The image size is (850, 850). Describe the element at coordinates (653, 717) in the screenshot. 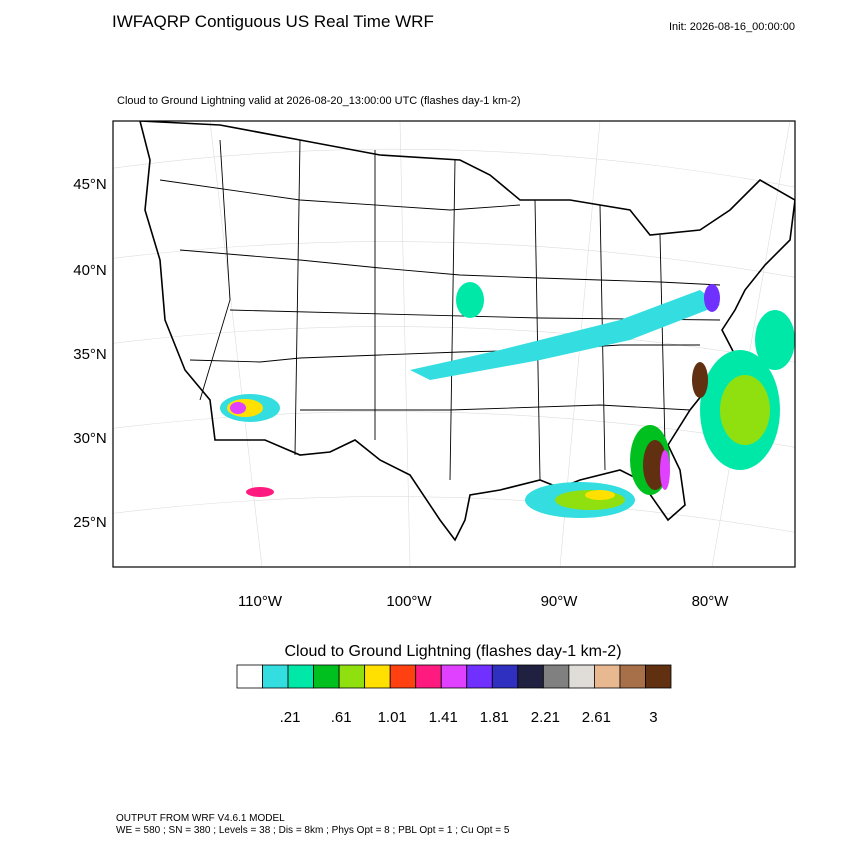

I see `colorbar-label: 3` at that location.